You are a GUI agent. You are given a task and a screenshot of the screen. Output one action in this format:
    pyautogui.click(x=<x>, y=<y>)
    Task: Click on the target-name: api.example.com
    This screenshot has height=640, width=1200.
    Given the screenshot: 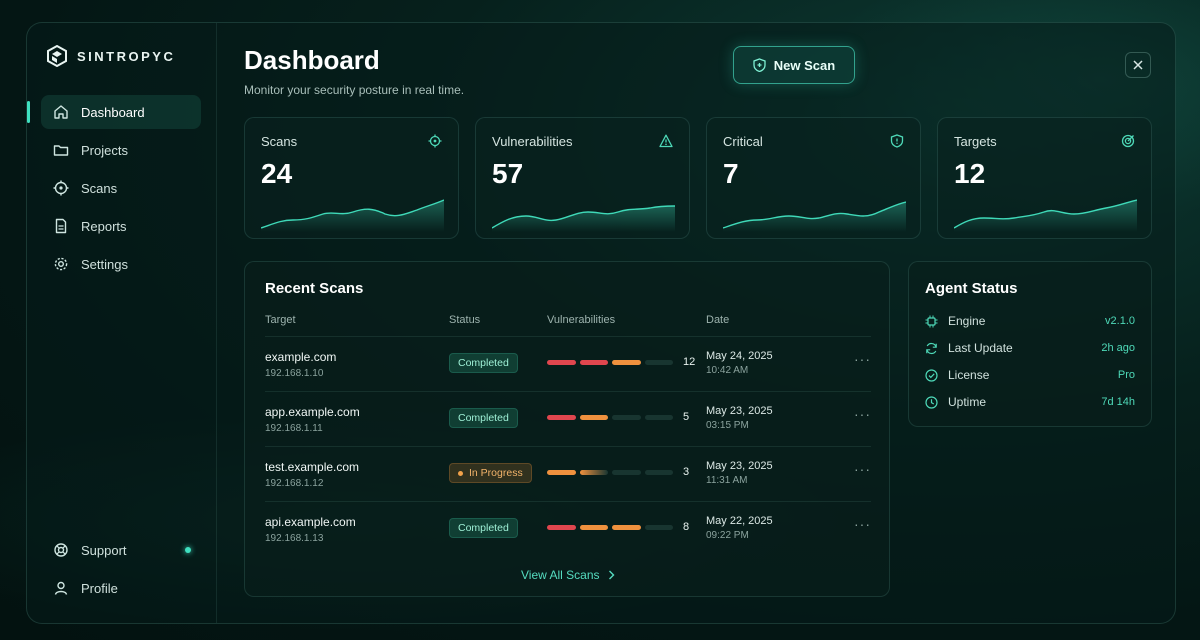 What is the action you would take?
    pyautogui.click(x=310, y=522)
    